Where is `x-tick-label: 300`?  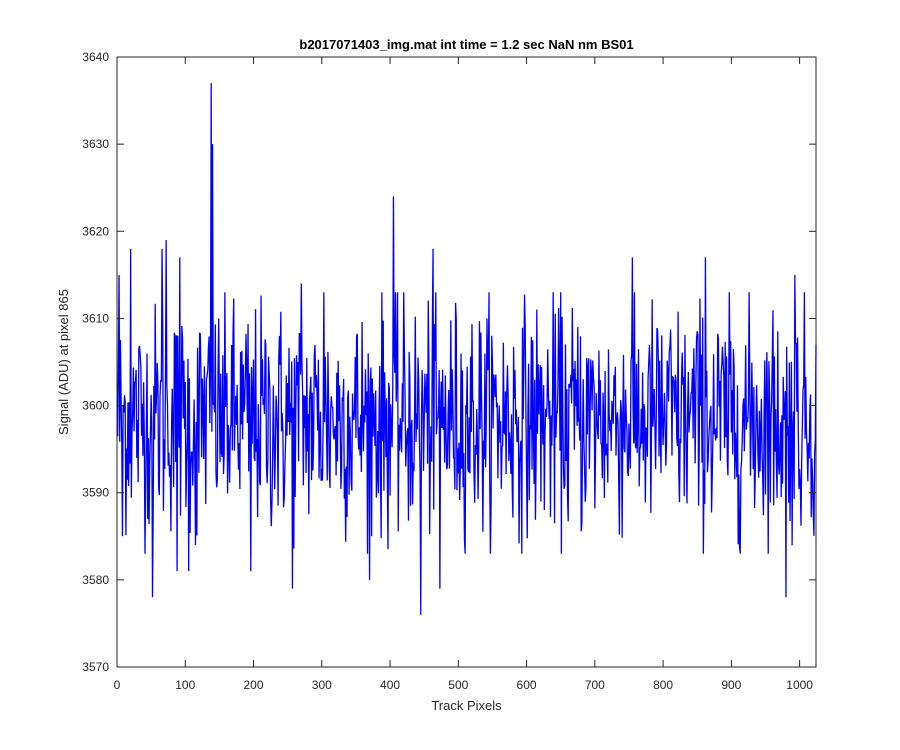
x-tick-label: 300 is located at coordinates (322, 685).